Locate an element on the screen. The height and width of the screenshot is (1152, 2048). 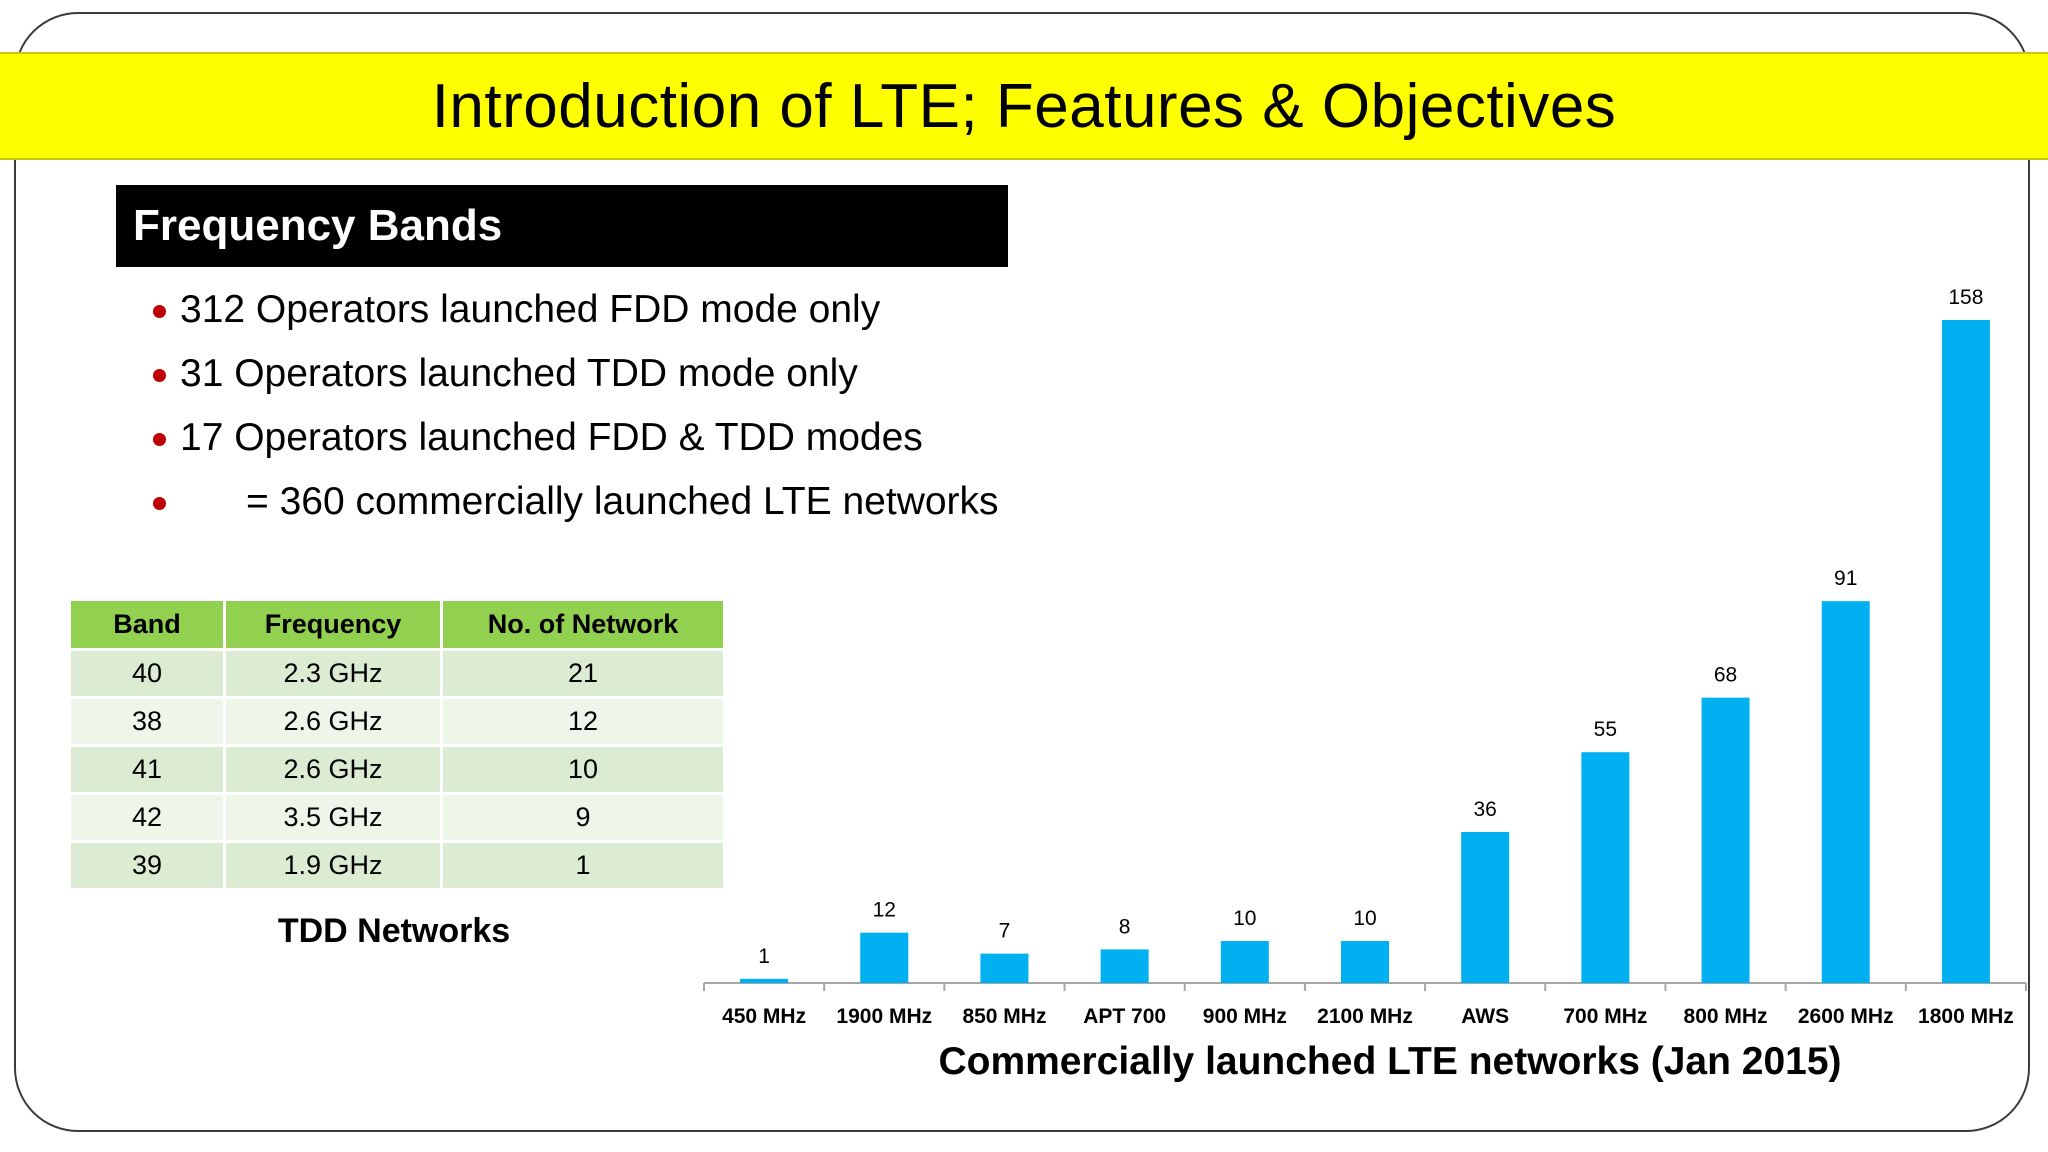
data-label: 158 is located at coordinates (1965, 297).